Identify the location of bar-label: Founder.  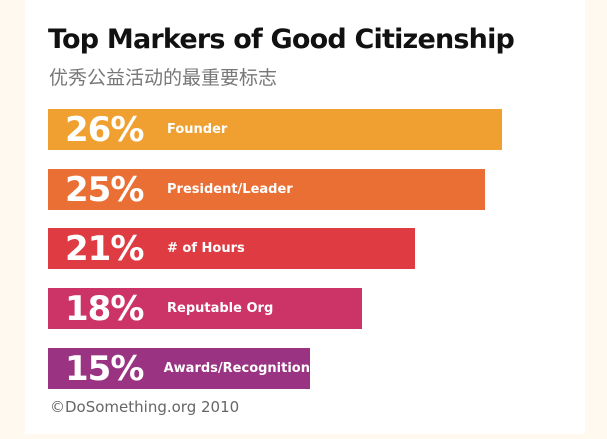
(197, 129).